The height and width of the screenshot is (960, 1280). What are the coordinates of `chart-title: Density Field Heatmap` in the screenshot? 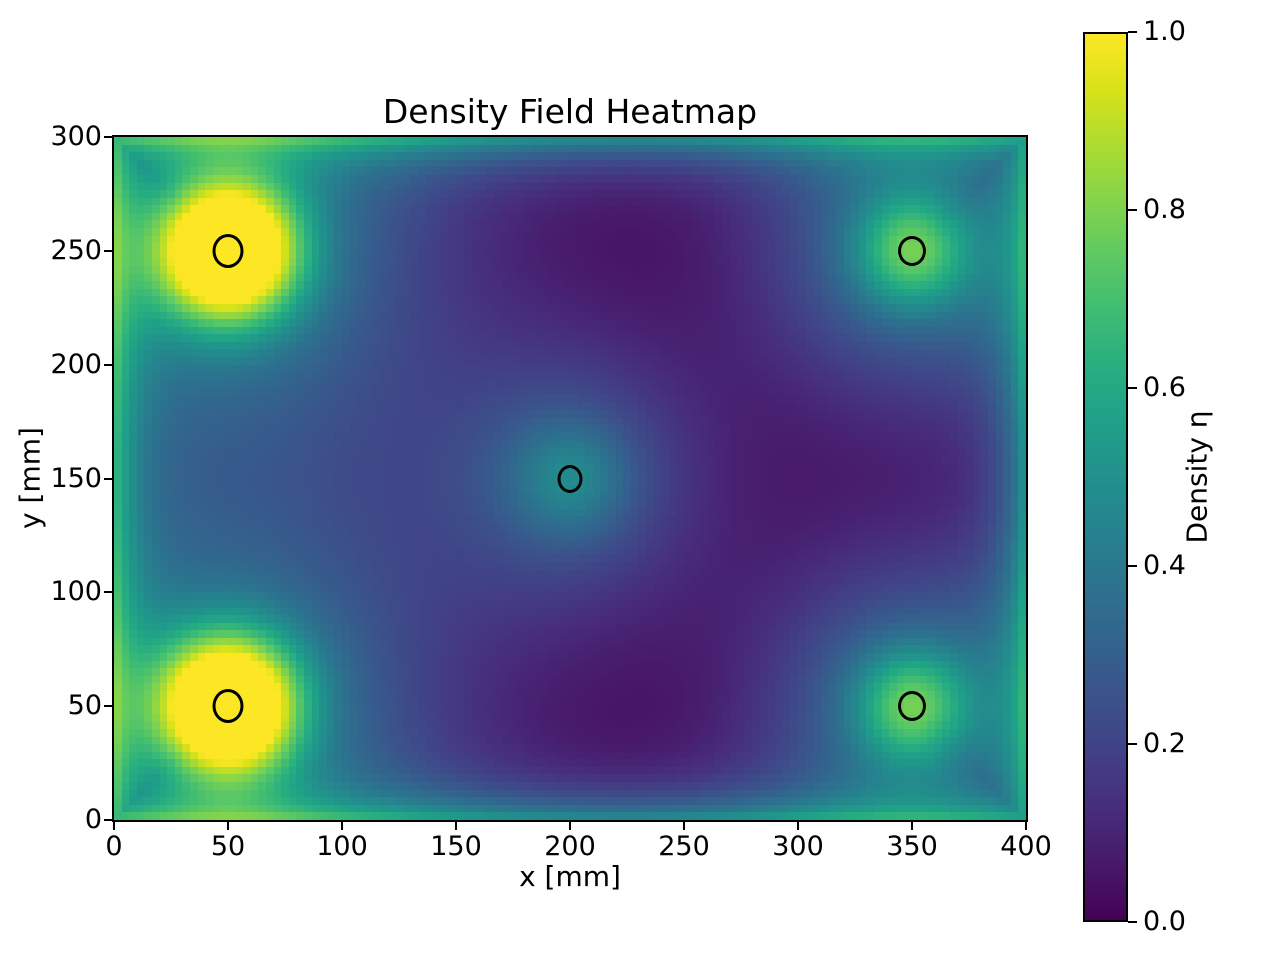 It's located at (570, 111).